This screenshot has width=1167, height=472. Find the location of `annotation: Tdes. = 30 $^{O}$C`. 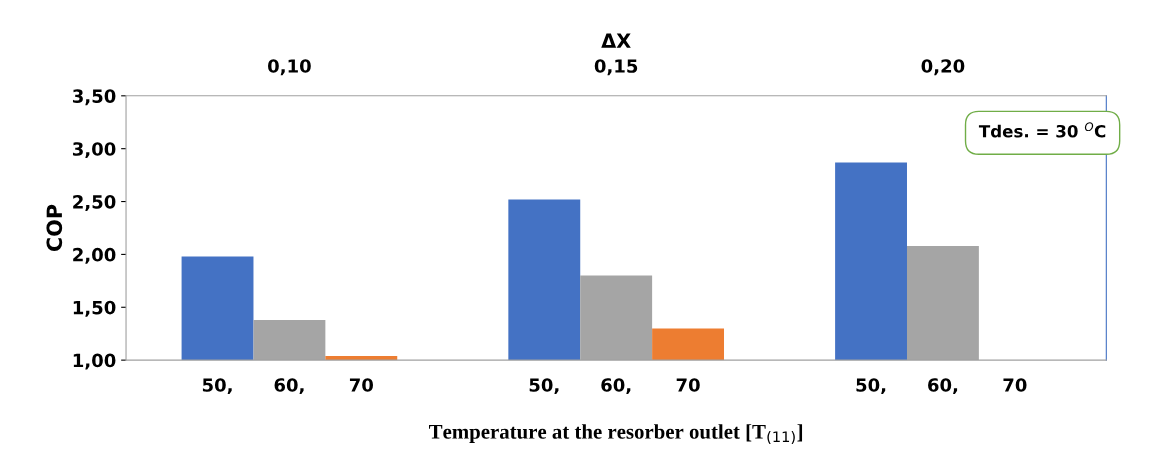

annotation: Tdes. = 30 $^{O}$C is located at coordinates (1042, 130).